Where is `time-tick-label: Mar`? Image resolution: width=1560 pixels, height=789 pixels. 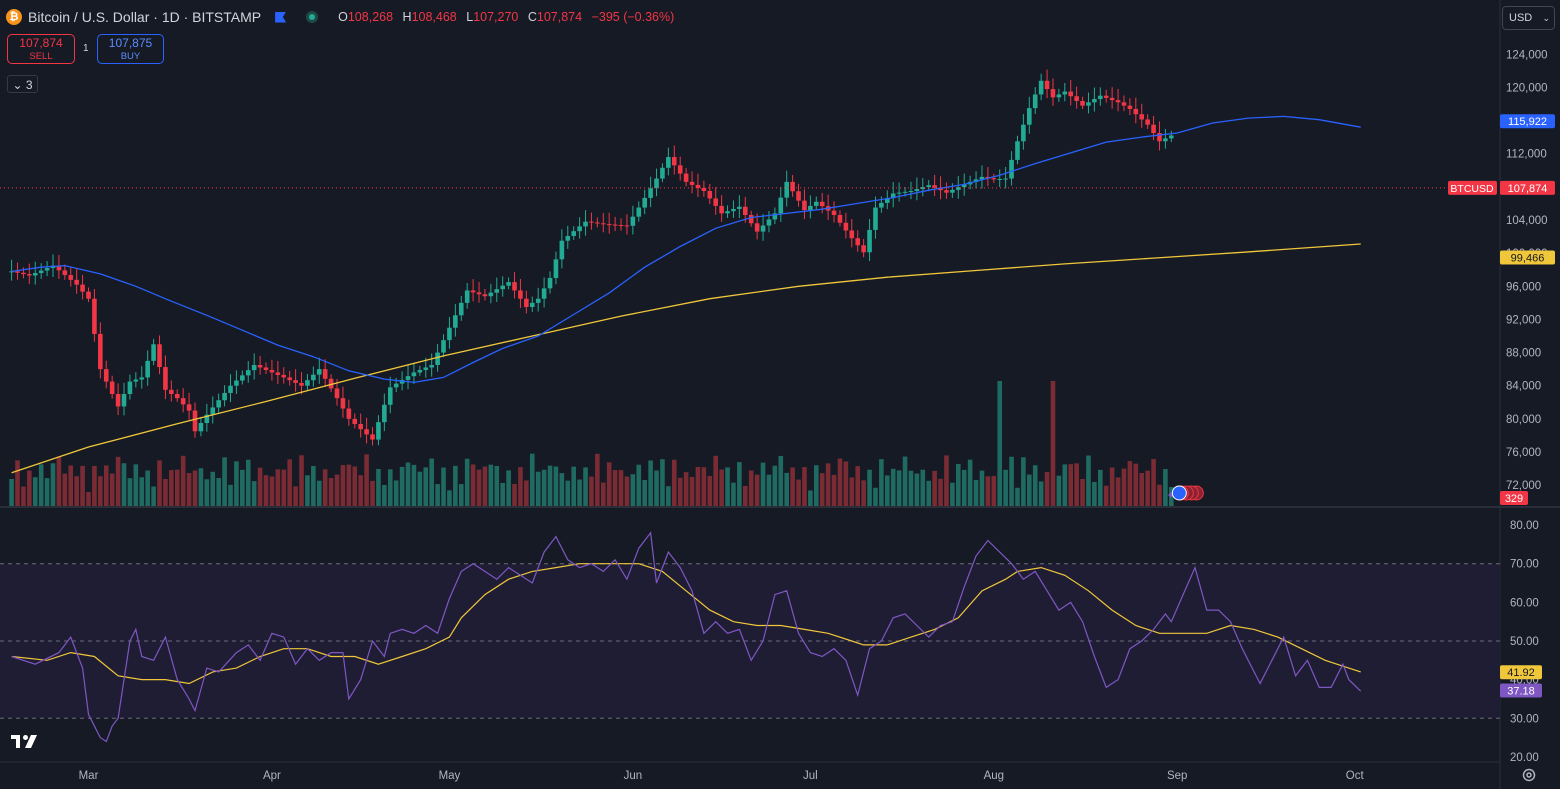 time-tick-label: Mar is located at coordinates (89, 776).